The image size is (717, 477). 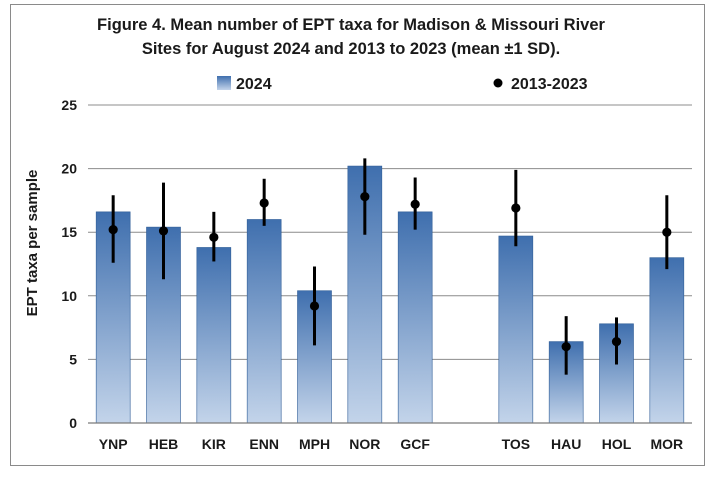 I want to click on x-tick-label-nor: NOR, so click(x=364, y=444).